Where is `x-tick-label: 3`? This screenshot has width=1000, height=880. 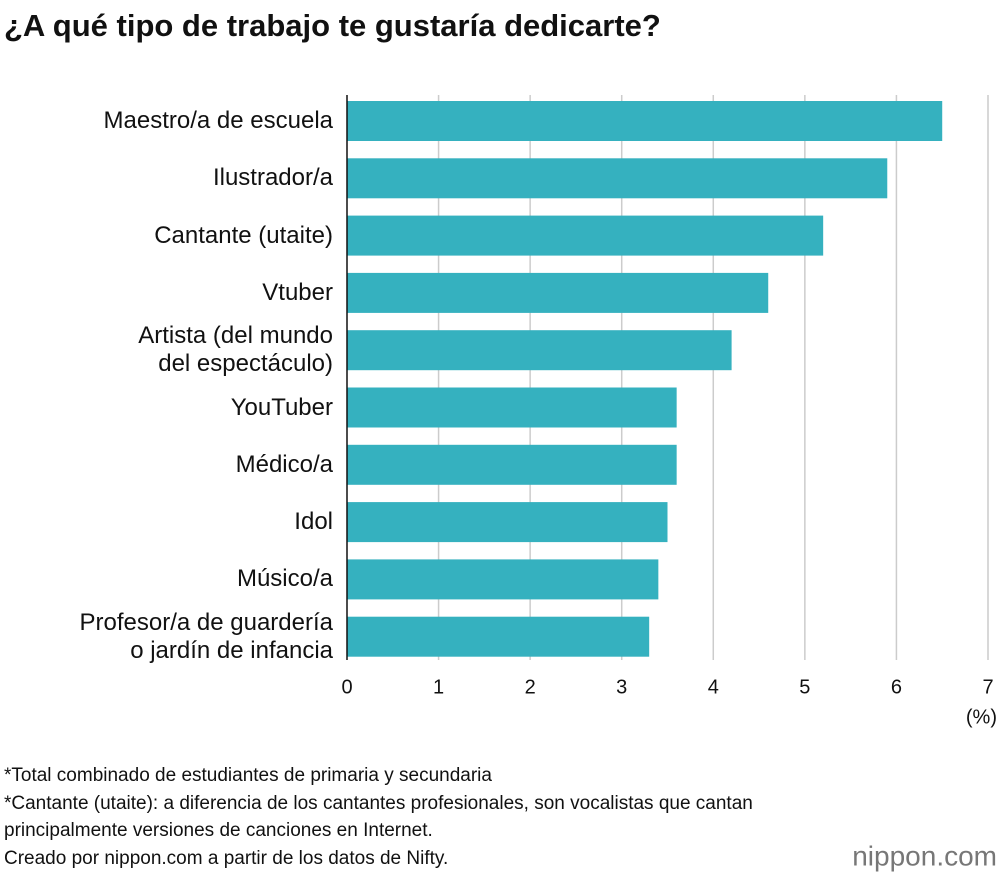
x-tick-label: 3 is located at coordinates (621, 687).